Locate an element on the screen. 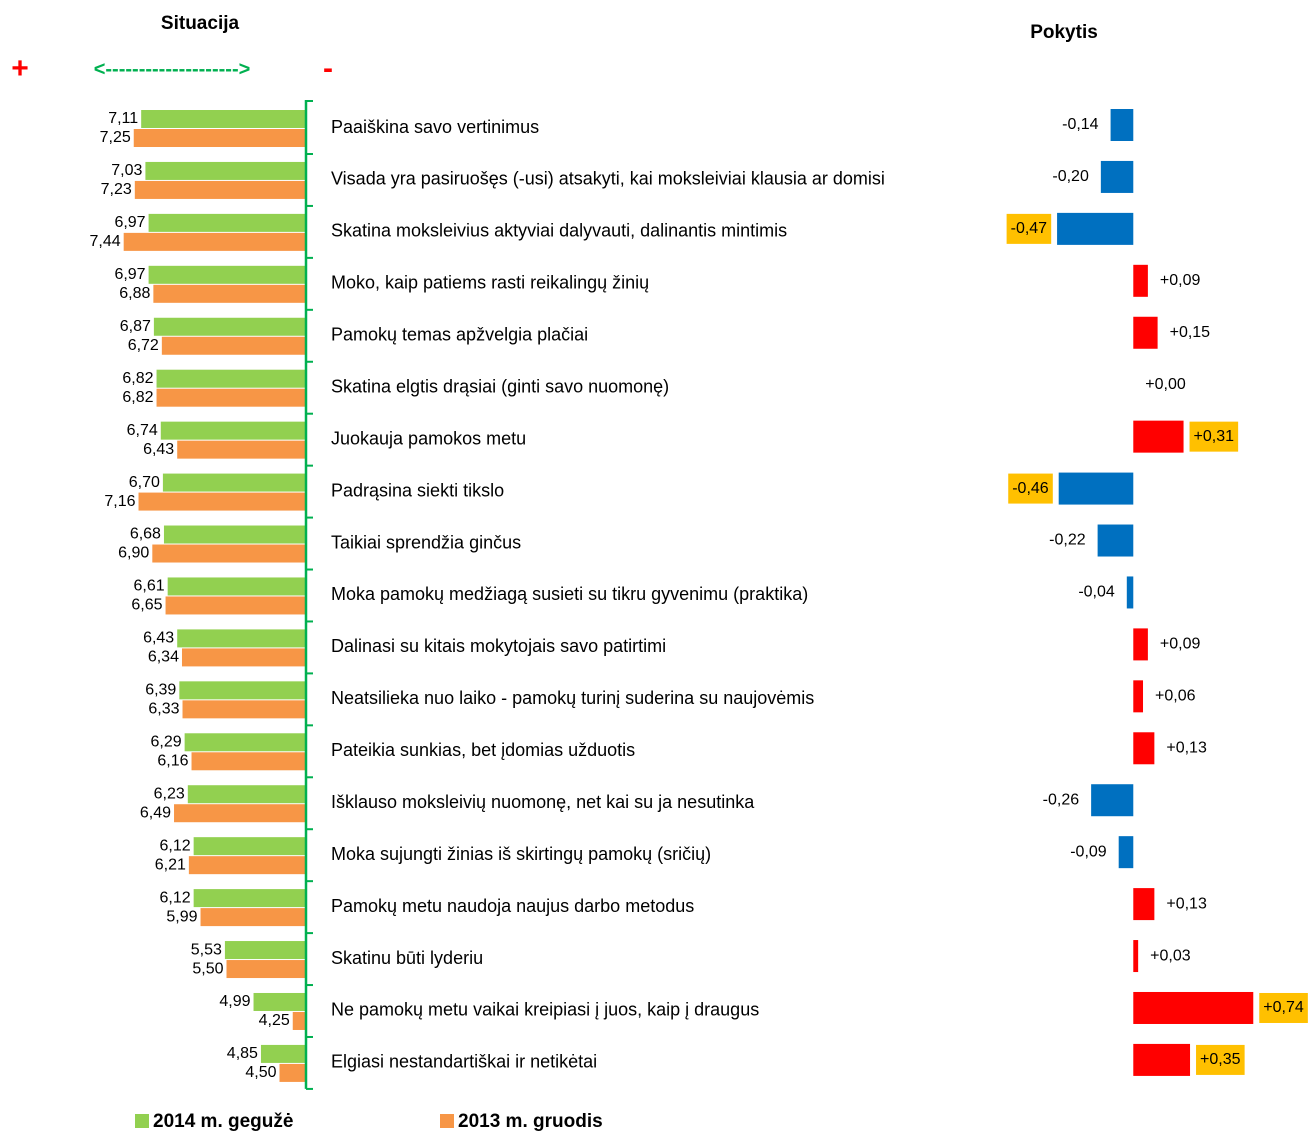 The width and height of the screenshot is (1314, 1134). change-label: -0,09 is located at coordinates (1088, 851).